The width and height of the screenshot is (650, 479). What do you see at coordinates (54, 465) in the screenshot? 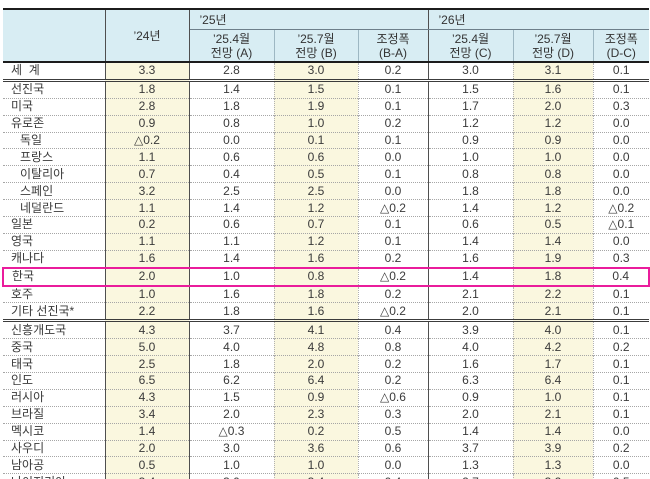
I see `row-label: 남아공` at bounding box center [54, 465].